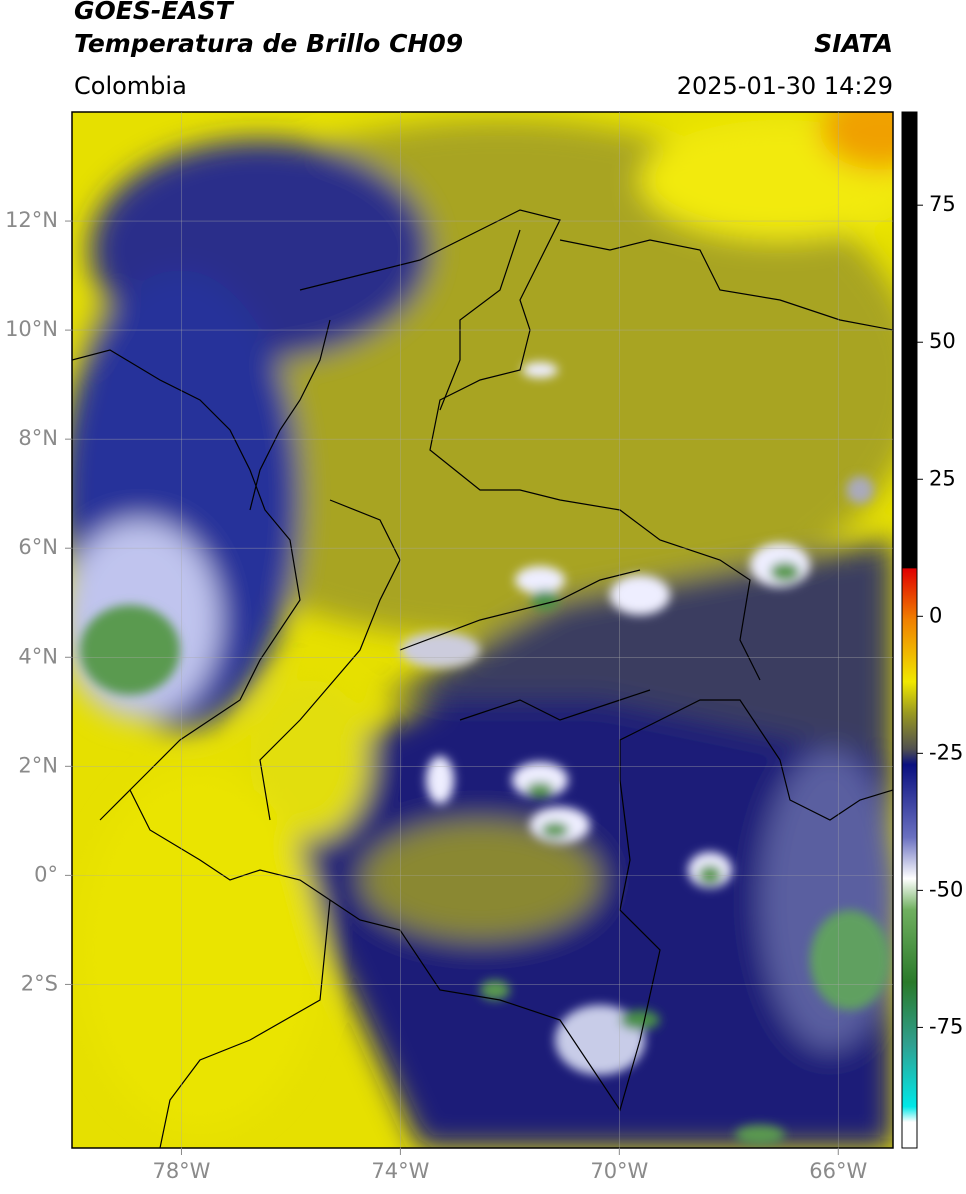 The width and height of the screenshot is (966, 1194). I want to click on y-tick-label: 2°S, so click(39, 983).